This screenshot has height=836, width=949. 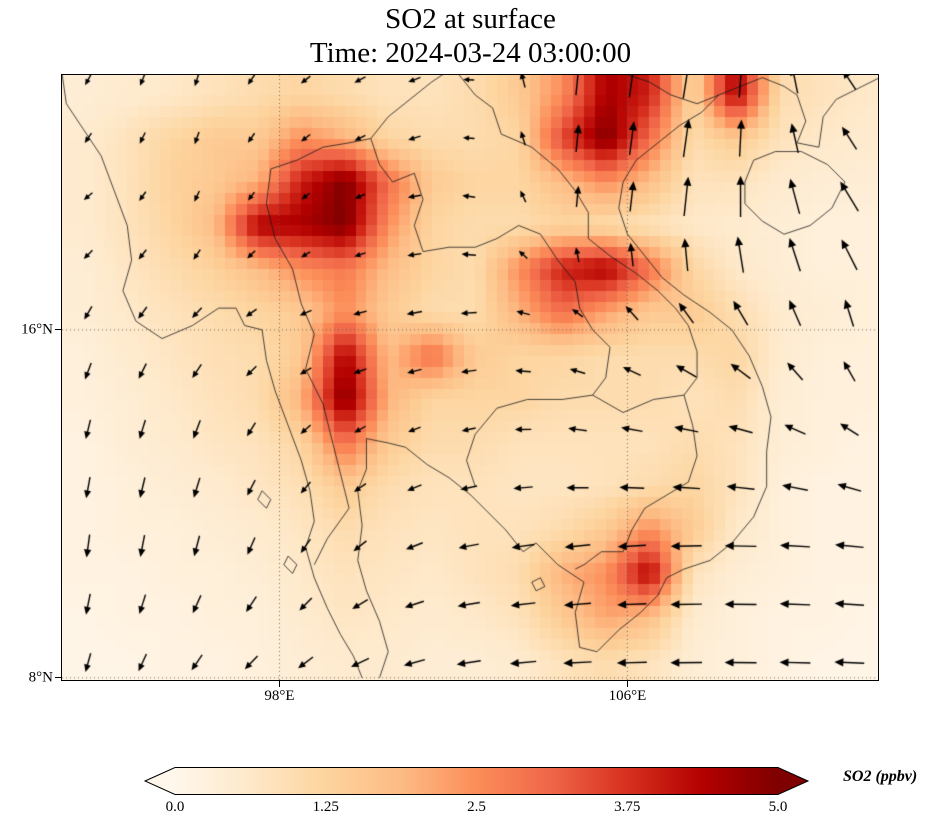 What do you see at coordinates (470, 53) in the screenshot?
I see `chart-subtitle: Time: 2024-03-24 03:00:00` at bounding box center [470, 53].